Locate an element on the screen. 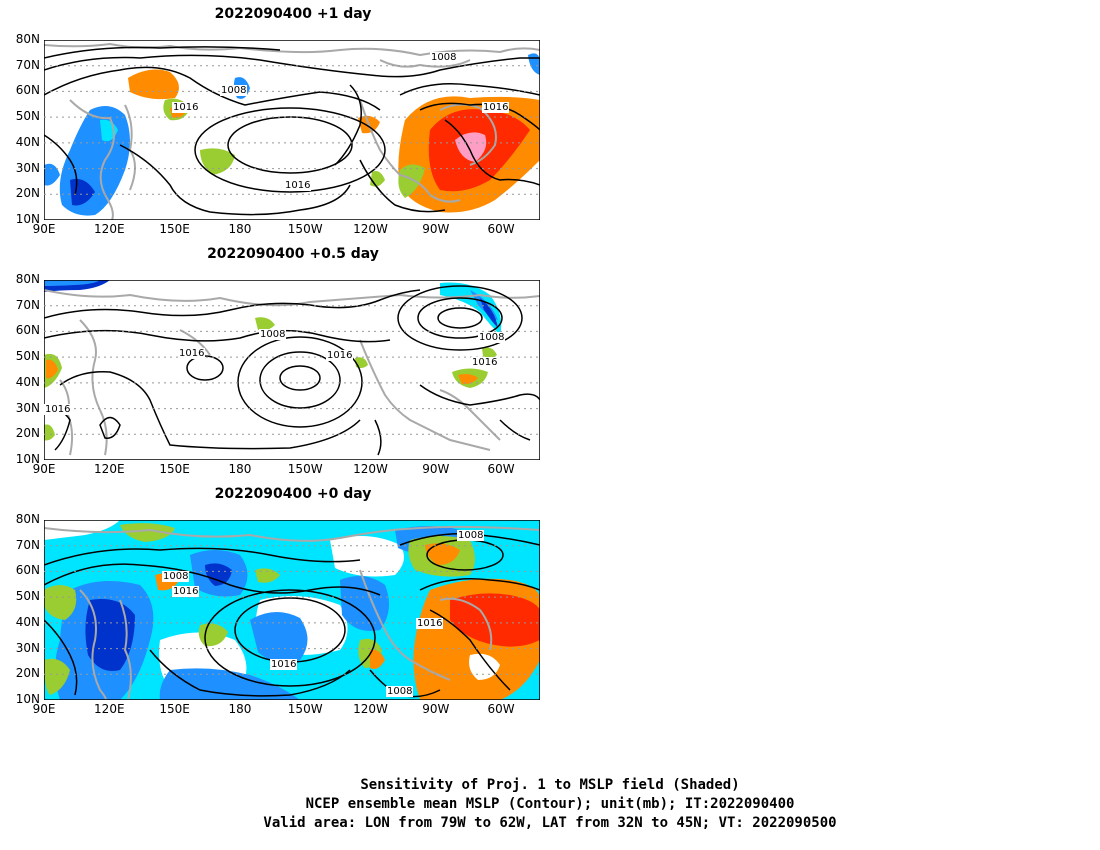 This screenshot has height=850, width=1100. panel-title-2: 2022090400 +0.5 day is located at coordinates (293, 254).